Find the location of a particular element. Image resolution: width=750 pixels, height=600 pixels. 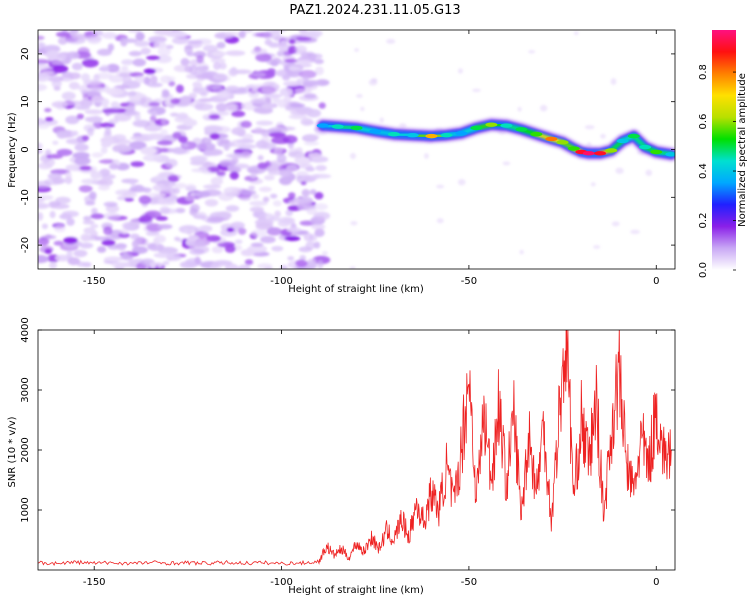

x-tick-label: 0 is located at coordinates (656, 281).